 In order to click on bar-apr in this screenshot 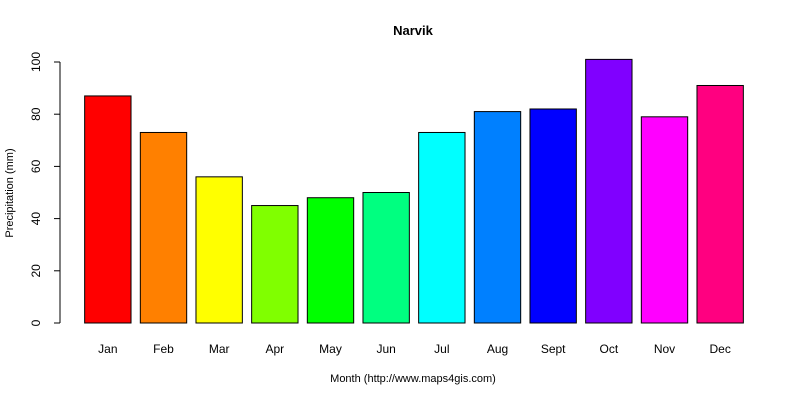, I will do `click(275, 264)`.